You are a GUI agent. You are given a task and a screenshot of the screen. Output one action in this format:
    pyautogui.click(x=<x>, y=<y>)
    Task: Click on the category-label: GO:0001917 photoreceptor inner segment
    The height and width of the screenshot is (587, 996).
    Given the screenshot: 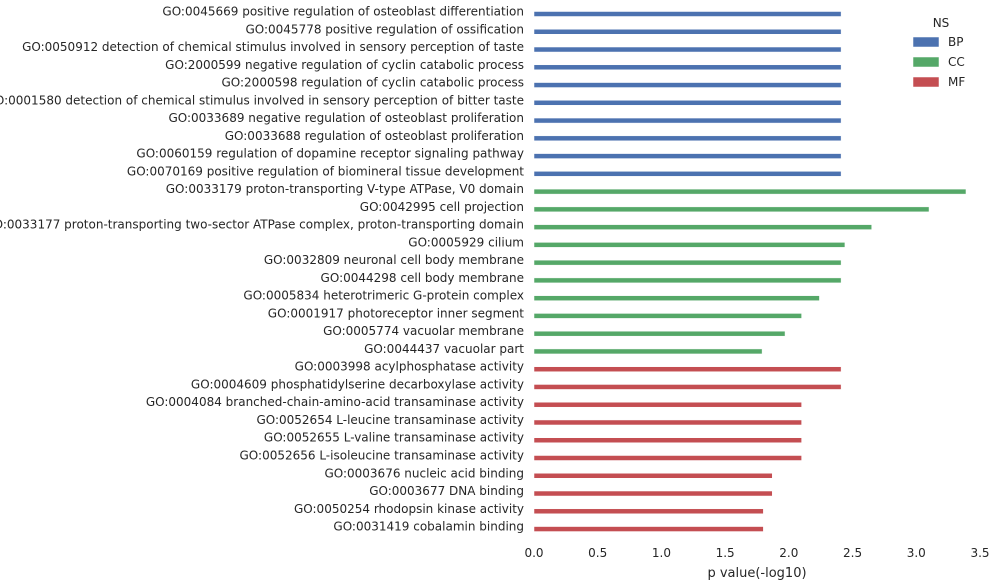 What is the action you would take?
    pyautogui.click(x=396, y=313)
    